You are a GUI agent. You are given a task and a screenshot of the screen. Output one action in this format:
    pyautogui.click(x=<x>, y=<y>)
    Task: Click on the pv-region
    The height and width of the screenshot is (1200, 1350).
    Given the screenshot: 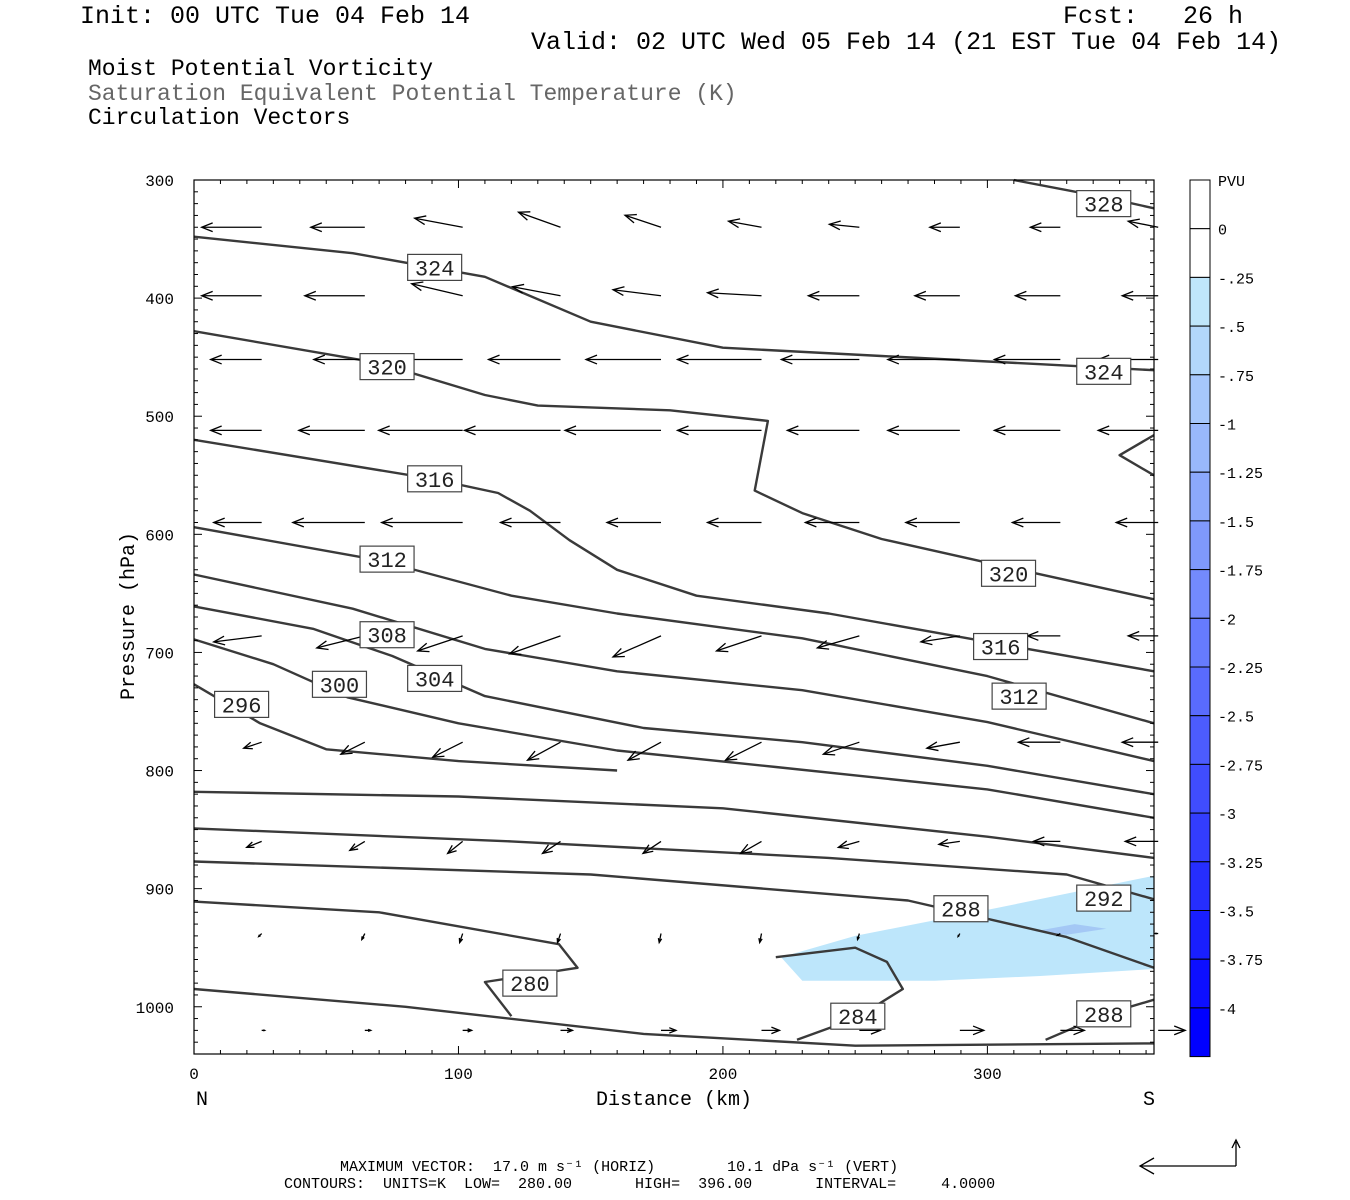 What is the action you would take?
    pyautogui.click(x=967, y=928)
    